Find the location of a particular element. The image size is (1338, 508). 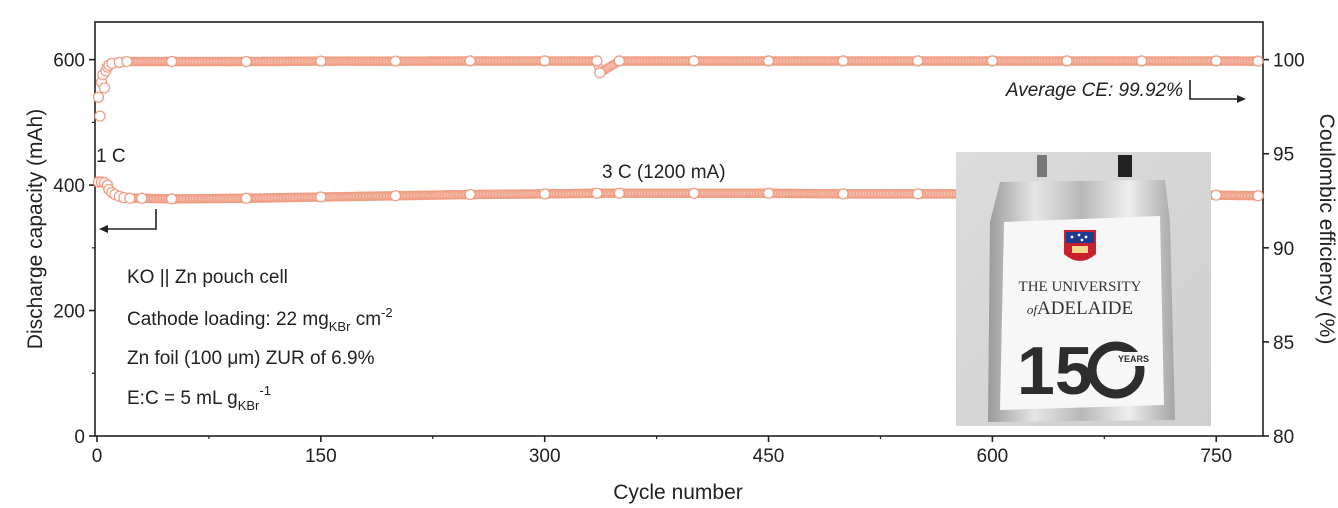

x-axis-title: Cycle number is located at coordinates (678, 492).